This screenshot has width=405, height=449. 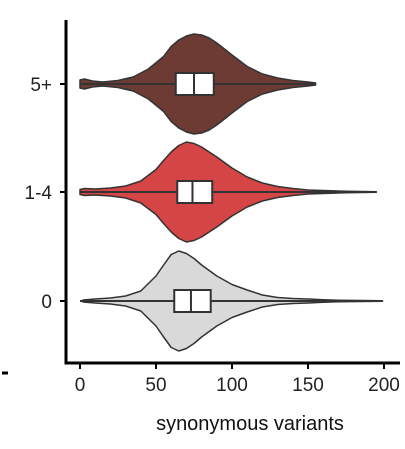 I want to click on y-tick-label-1-4: 1-4, so click(x=39, y=193).